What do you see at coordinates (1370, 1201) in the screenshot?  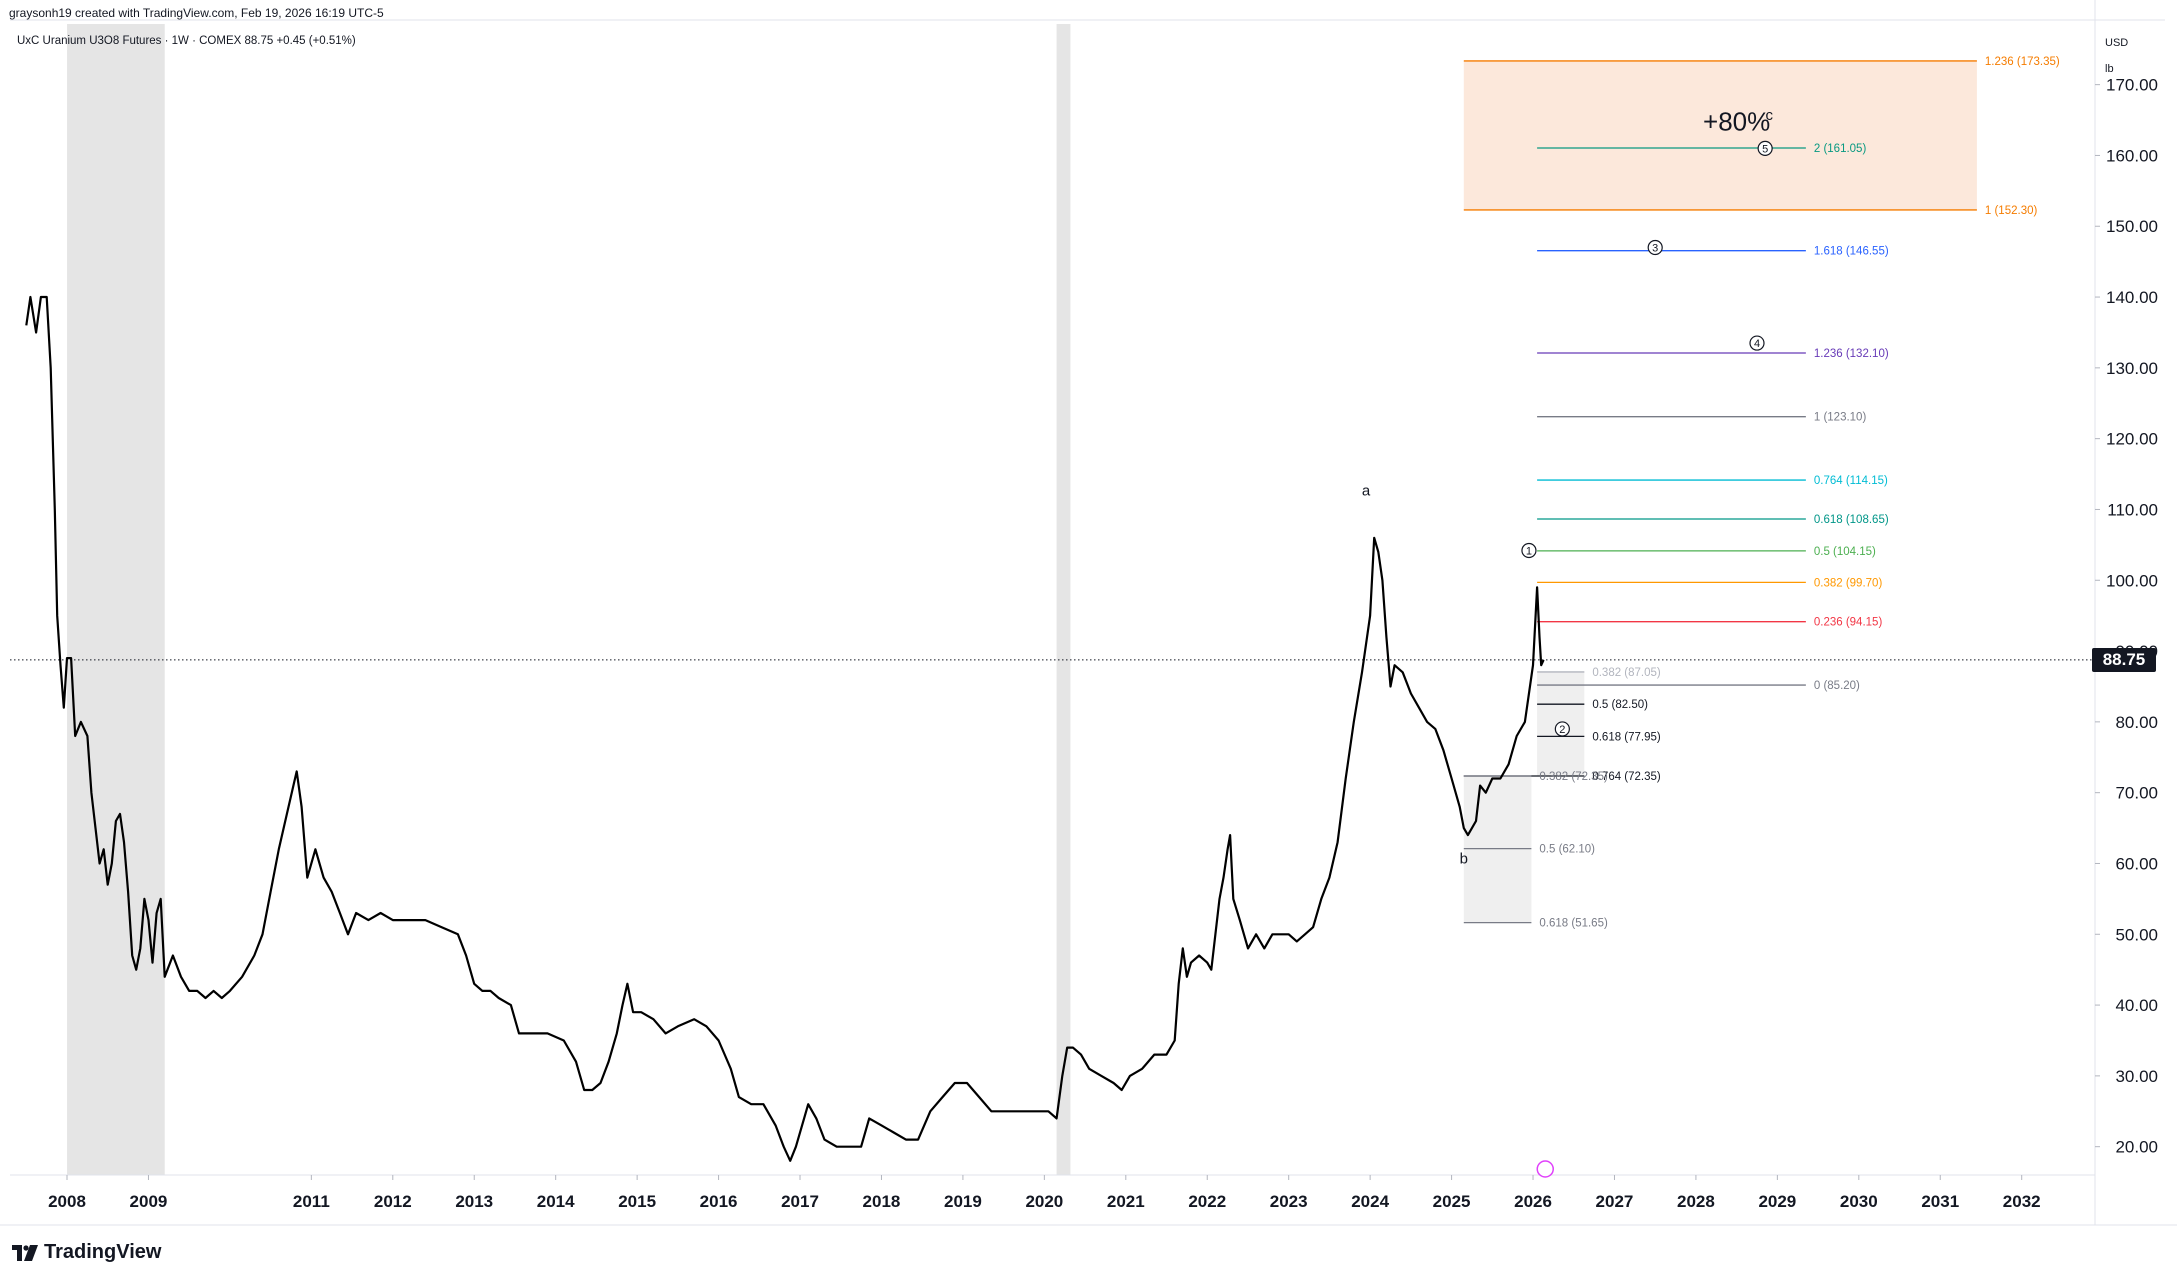 I see `x-tick-label: 2024` at bounding box center [1370, 1201].